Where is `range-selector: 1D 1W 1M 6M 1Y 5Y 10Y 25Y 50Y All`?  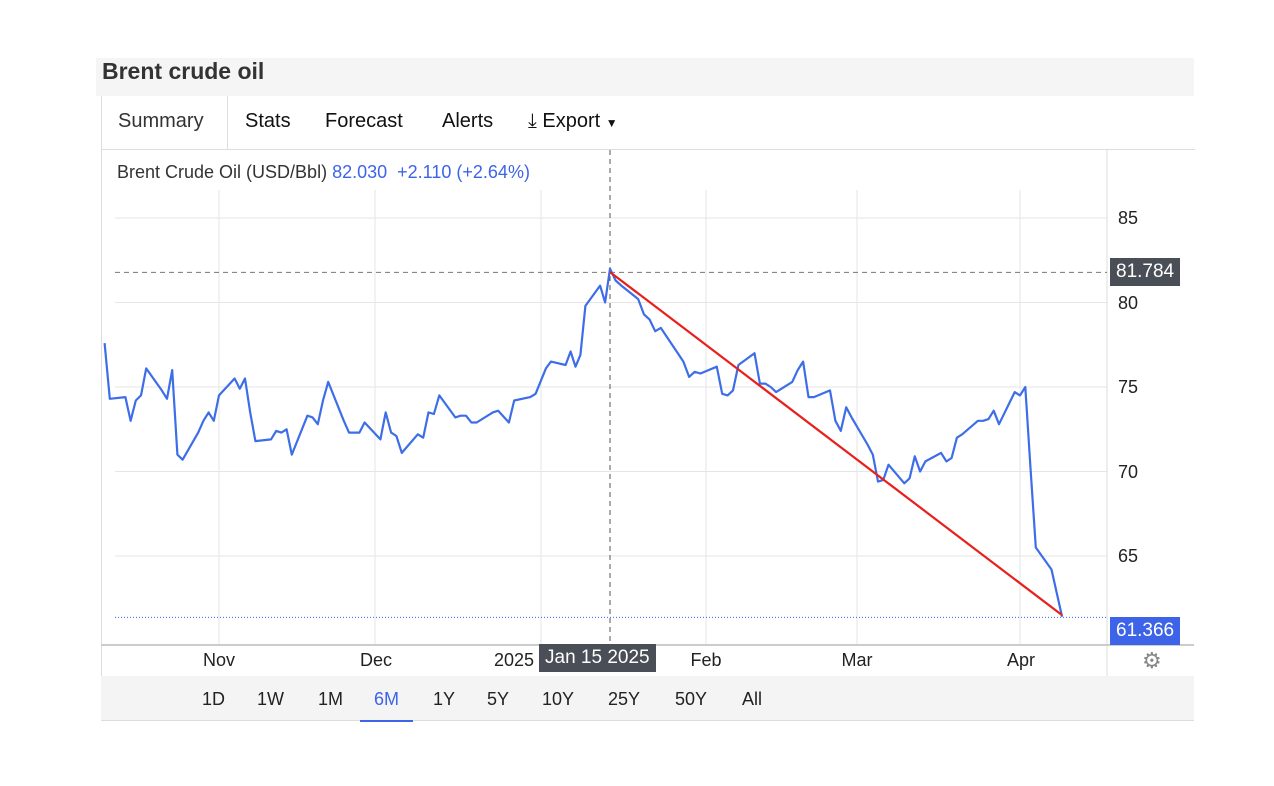 range-selector: 1D 1W 1M 6M 1Y 5Y 10Y 25Y 50Y All is located at coordinates (647, 699).